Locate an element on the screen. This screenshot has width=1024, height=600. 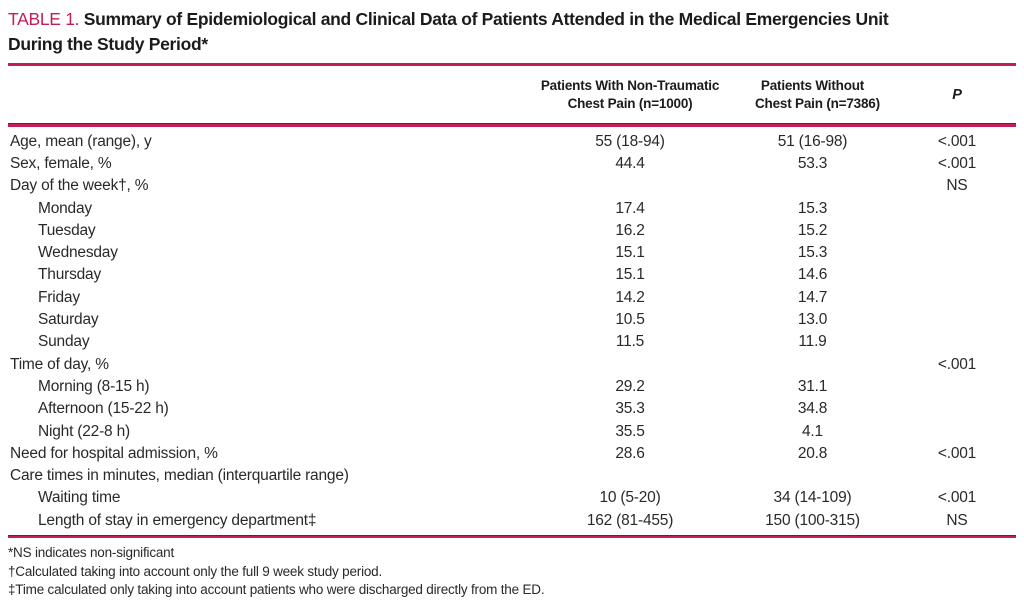
row-value-without: 150 (100-315) is located at coordinates (812, 520).